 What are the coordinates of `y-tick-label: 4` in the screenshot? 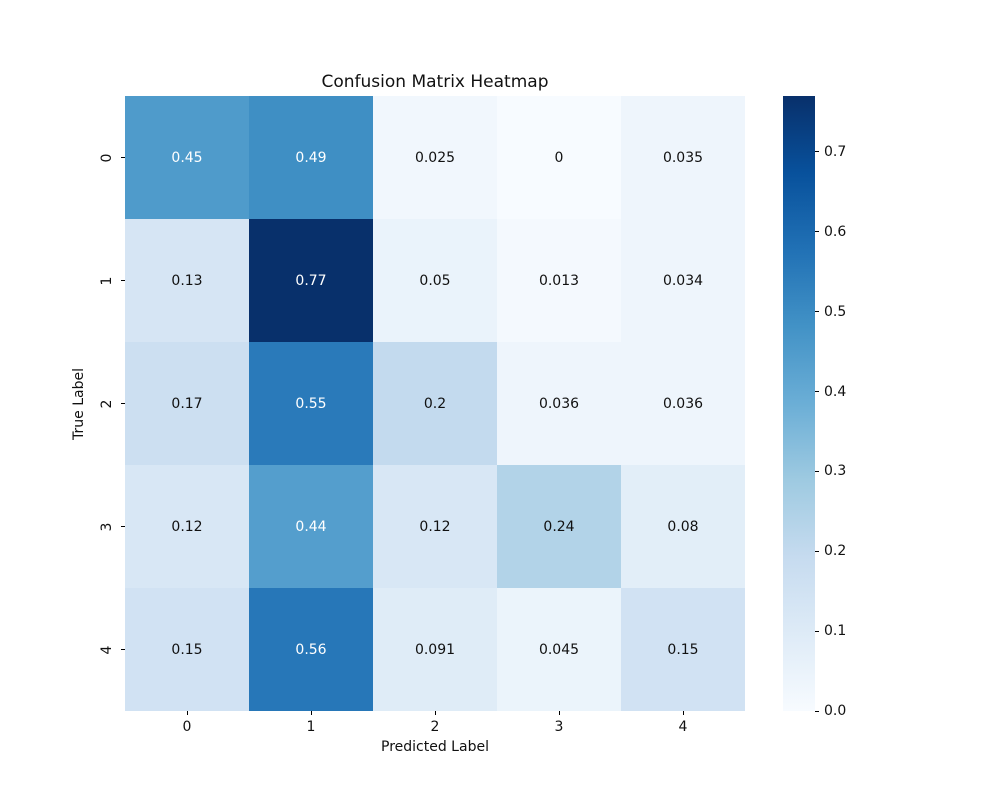 It's located at (107, 649).